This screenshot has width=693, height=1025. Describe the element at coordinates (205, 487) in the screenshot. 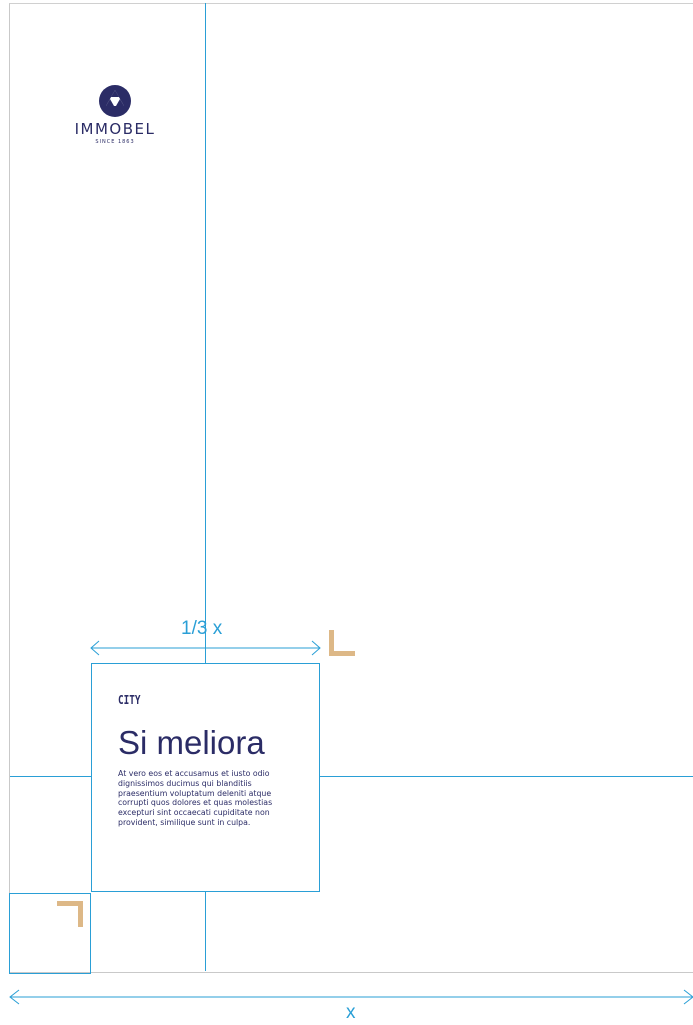

I see `vertical-guide-line` at that location.